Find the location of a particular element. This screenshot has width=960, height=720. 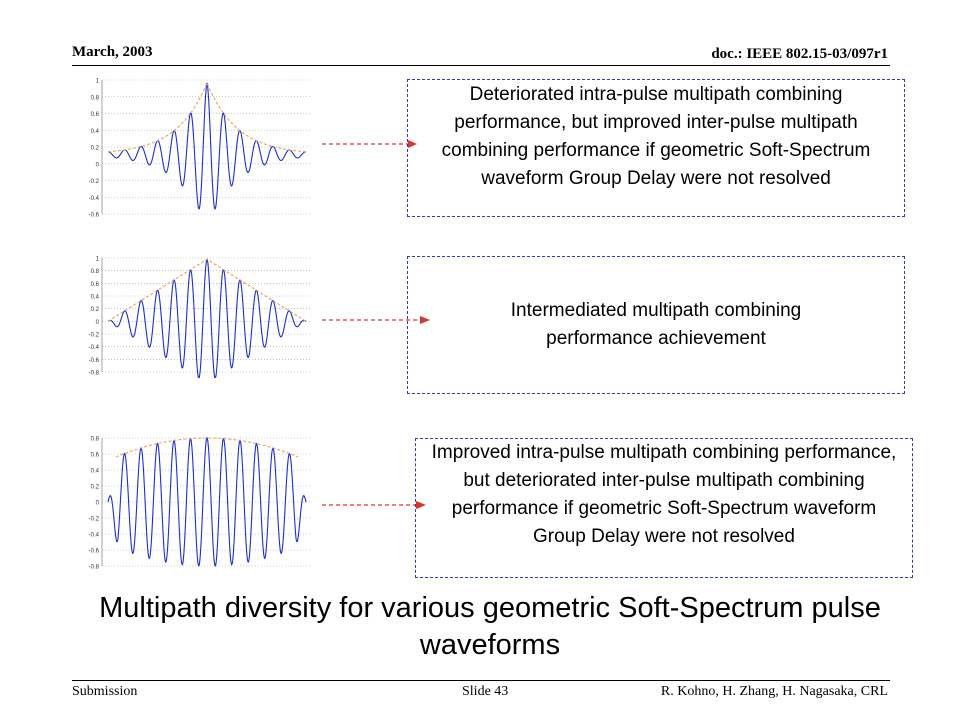

footer-rule is located at coordinates (481, 680).